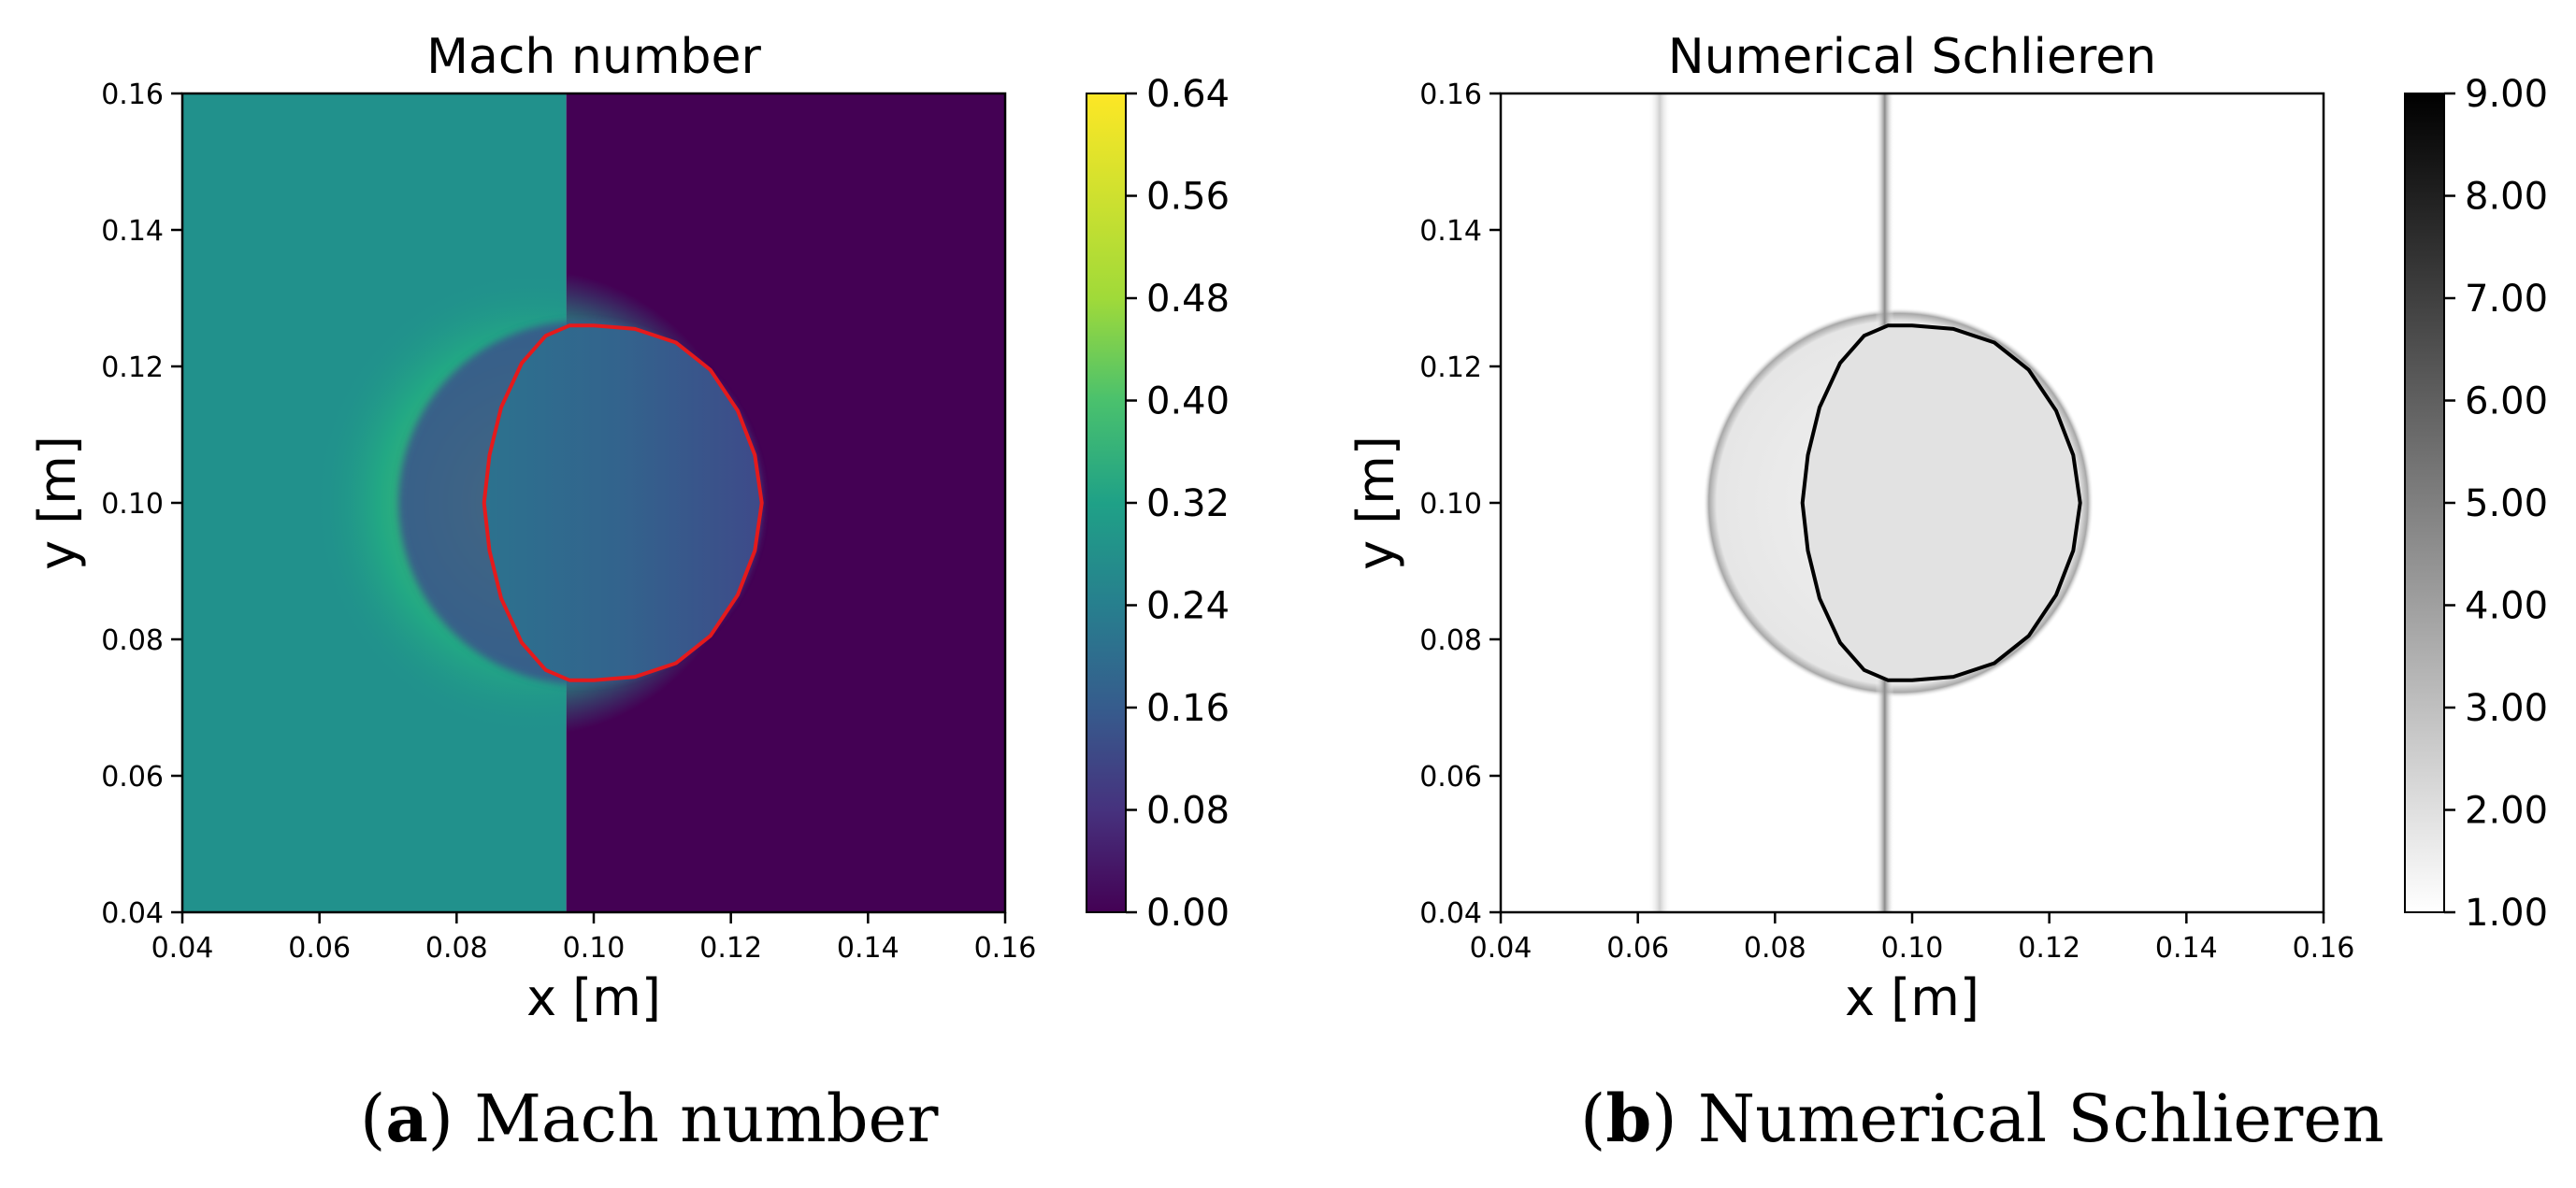 The image size is (2576, 1188). I want to click on colorbar-tick-label: 0.64, so click(1188, 94).